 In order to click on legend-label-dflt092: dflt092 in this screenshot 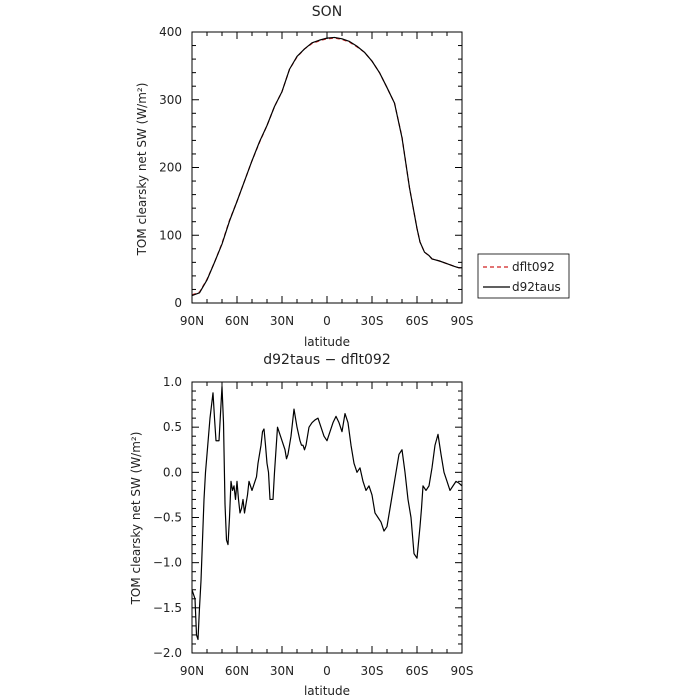, I will do `click(533, 267)`.